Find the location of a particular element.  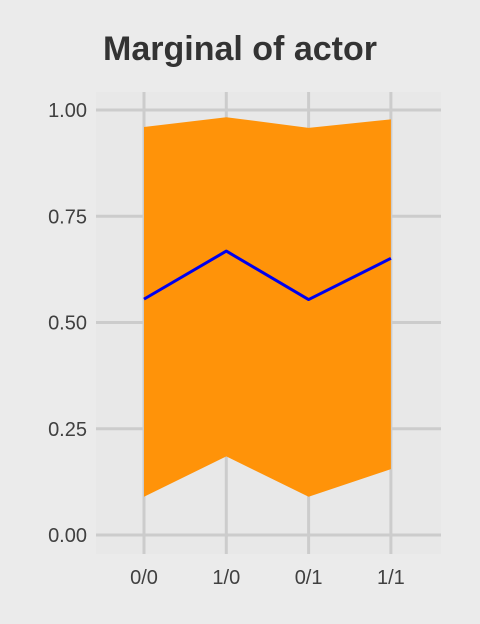

y-tick-labels: 0.00 0.25 0.50 0.75 1.00 is located at coordinates (67, 323).